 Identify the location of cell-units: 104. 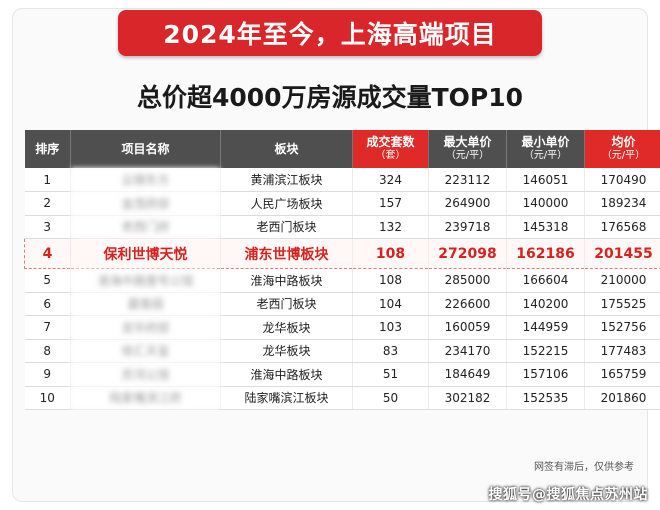
(390, 304).